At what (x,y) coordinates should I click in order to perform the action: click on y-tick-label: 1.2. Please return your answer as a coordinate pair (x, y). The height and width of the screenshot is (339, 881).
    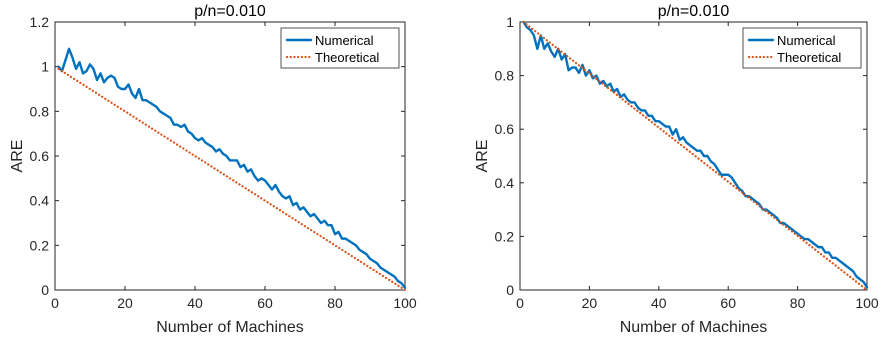
    Looking at the image, I should click on (40, 22).